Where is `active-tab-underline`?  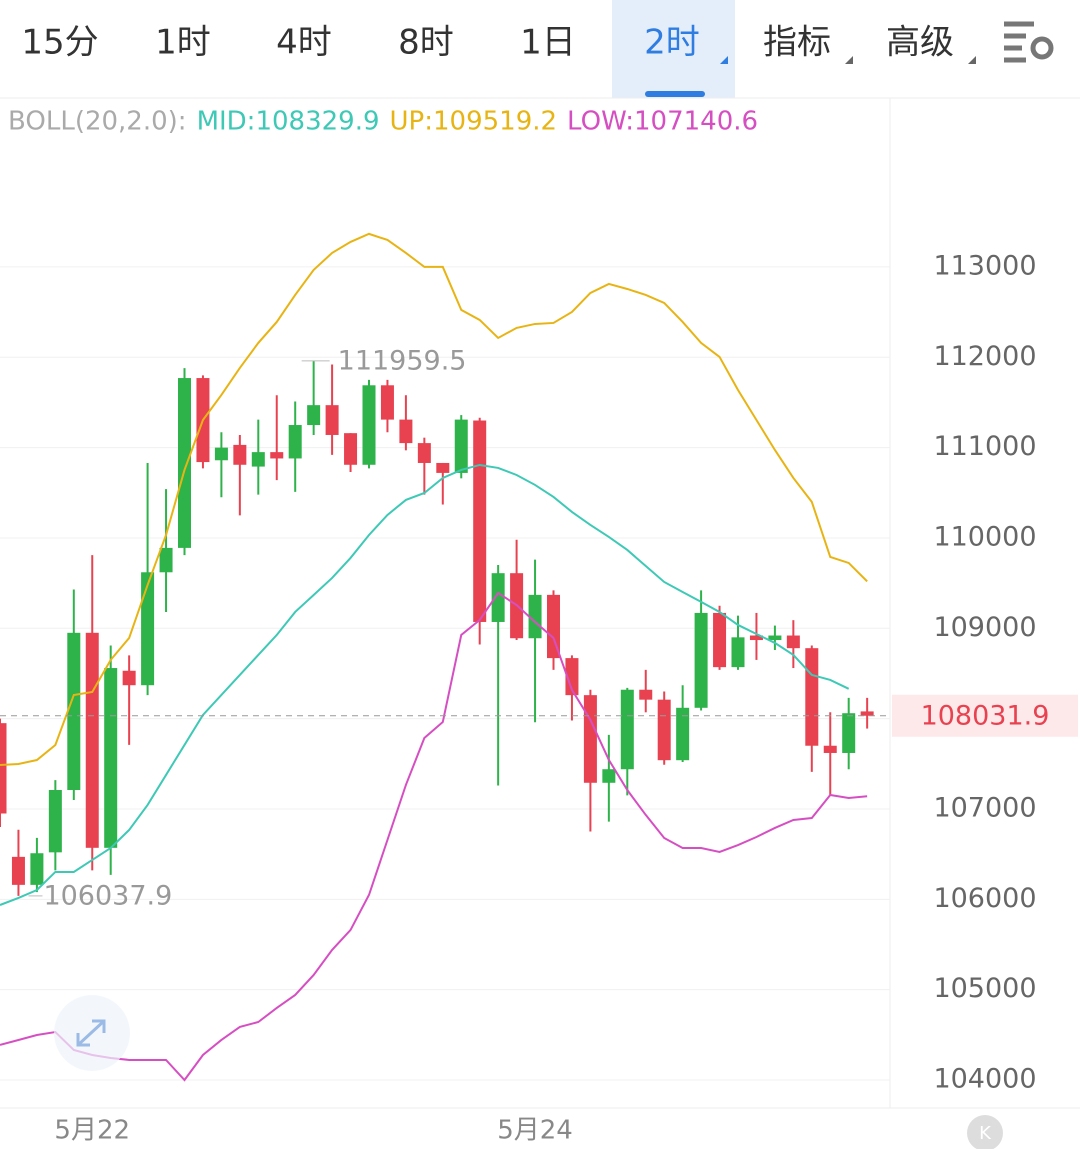
active-tab-underline is located at coordinates (675, 94).